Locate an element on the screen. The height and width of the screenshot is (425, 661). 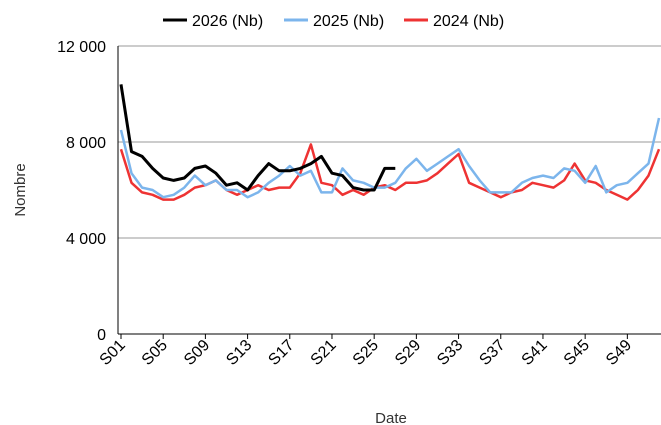
y-axis-ticks: 0 4 000 8 000 12 000 is located at coordinates (81, 191).